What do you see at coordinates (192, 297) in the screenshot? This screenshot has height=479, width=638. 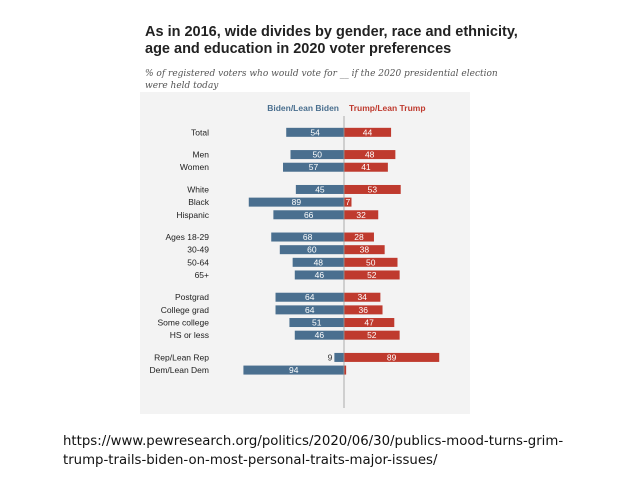 I see `category-label: Postgrad` at bounding box center [192, 297].